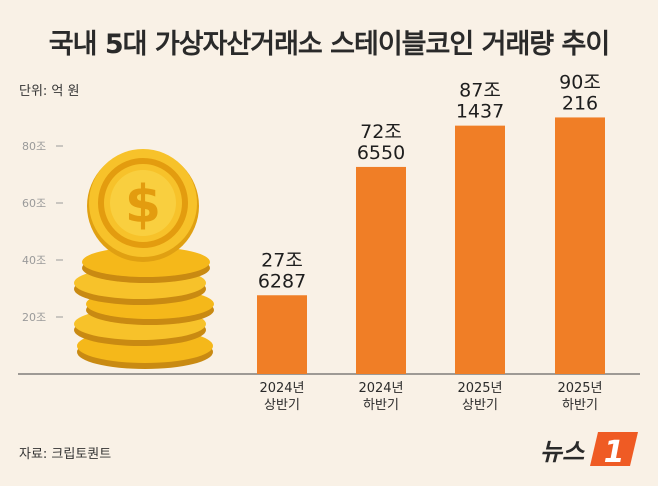  What do you see at coordinates (562, 452) in the screenshot?
I see `logo-text: 뉴스` at bounding box center [562, 452].